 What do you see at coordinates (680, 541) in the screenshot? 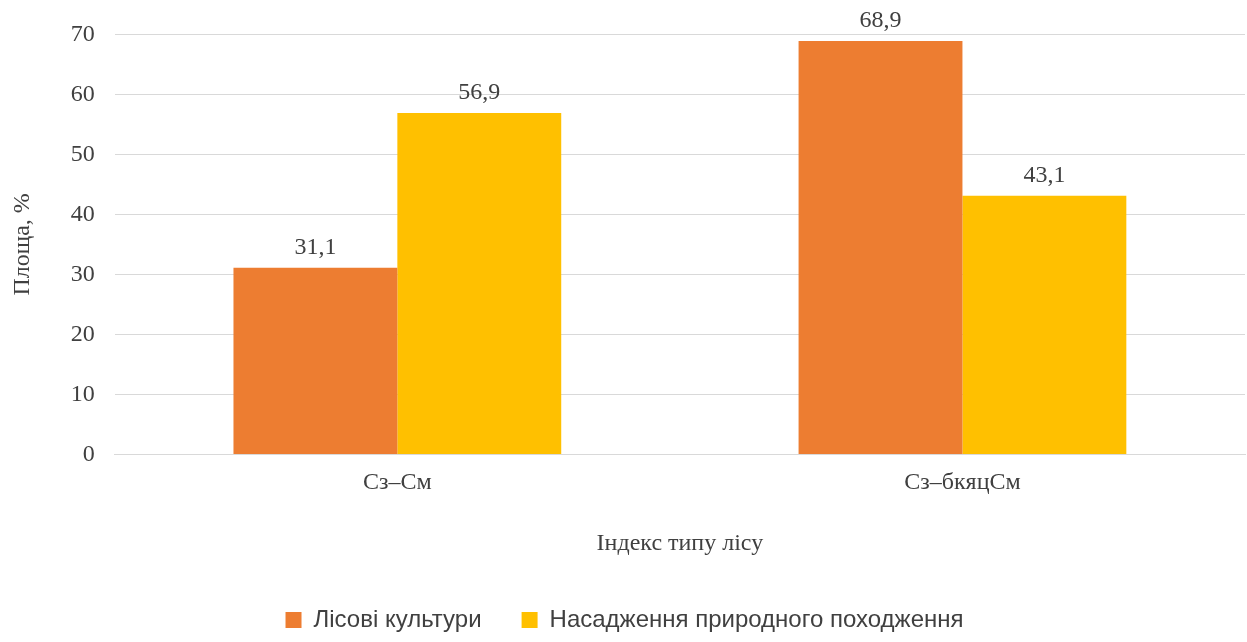
I see `x-axis-title: Індекс типу лісу` at bounding box center [680, 541].